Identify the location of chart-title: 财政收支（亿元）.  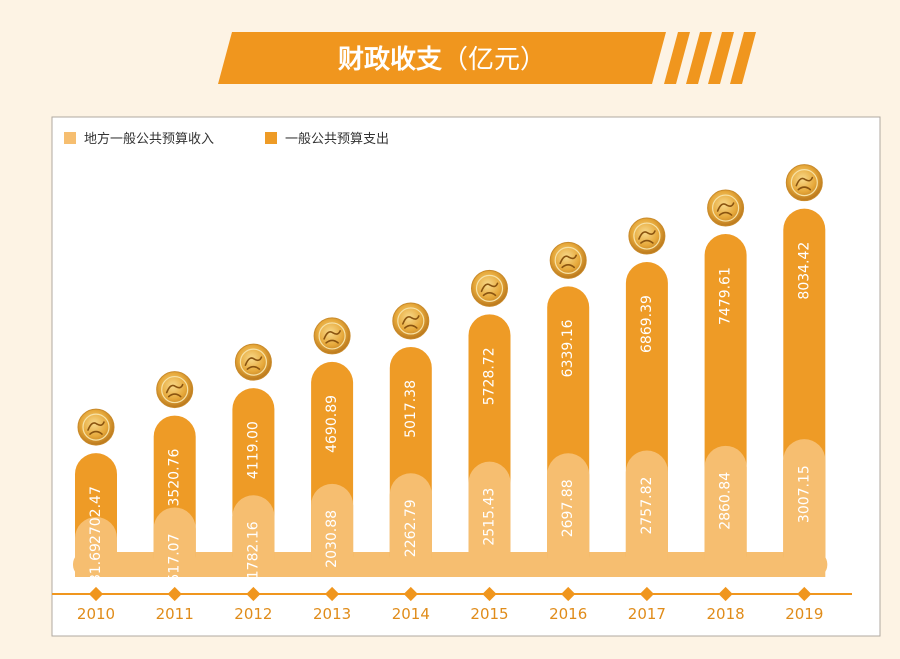
(442, 59).